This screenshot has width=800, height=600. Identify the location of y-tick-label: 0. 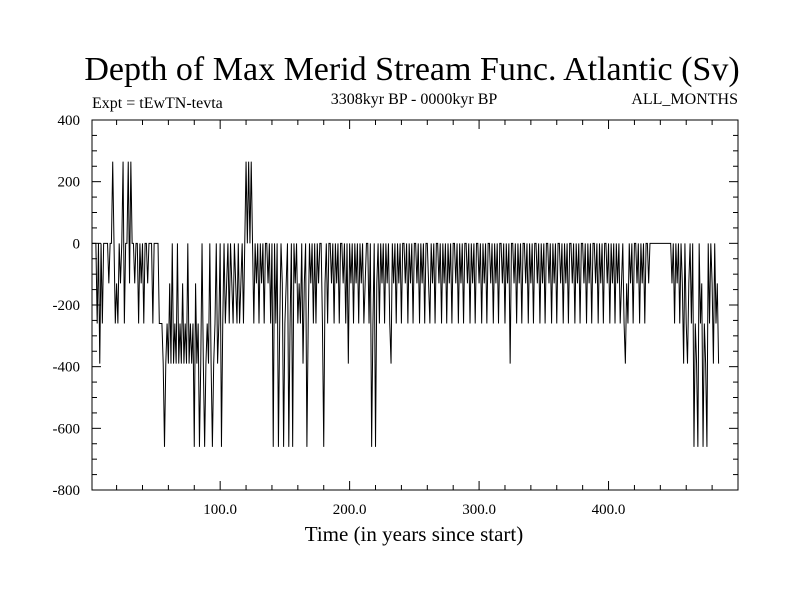
(77, 244).